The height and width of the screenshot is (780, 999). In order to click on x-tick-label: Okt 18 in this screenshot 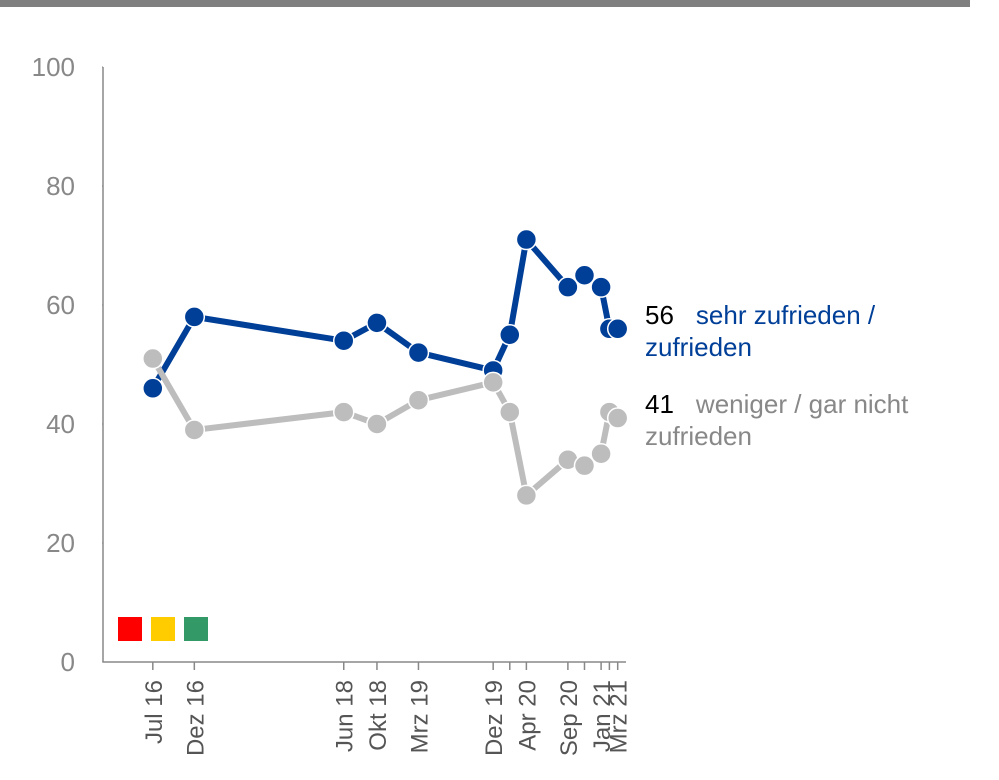, I will do `click(378, 715)`.